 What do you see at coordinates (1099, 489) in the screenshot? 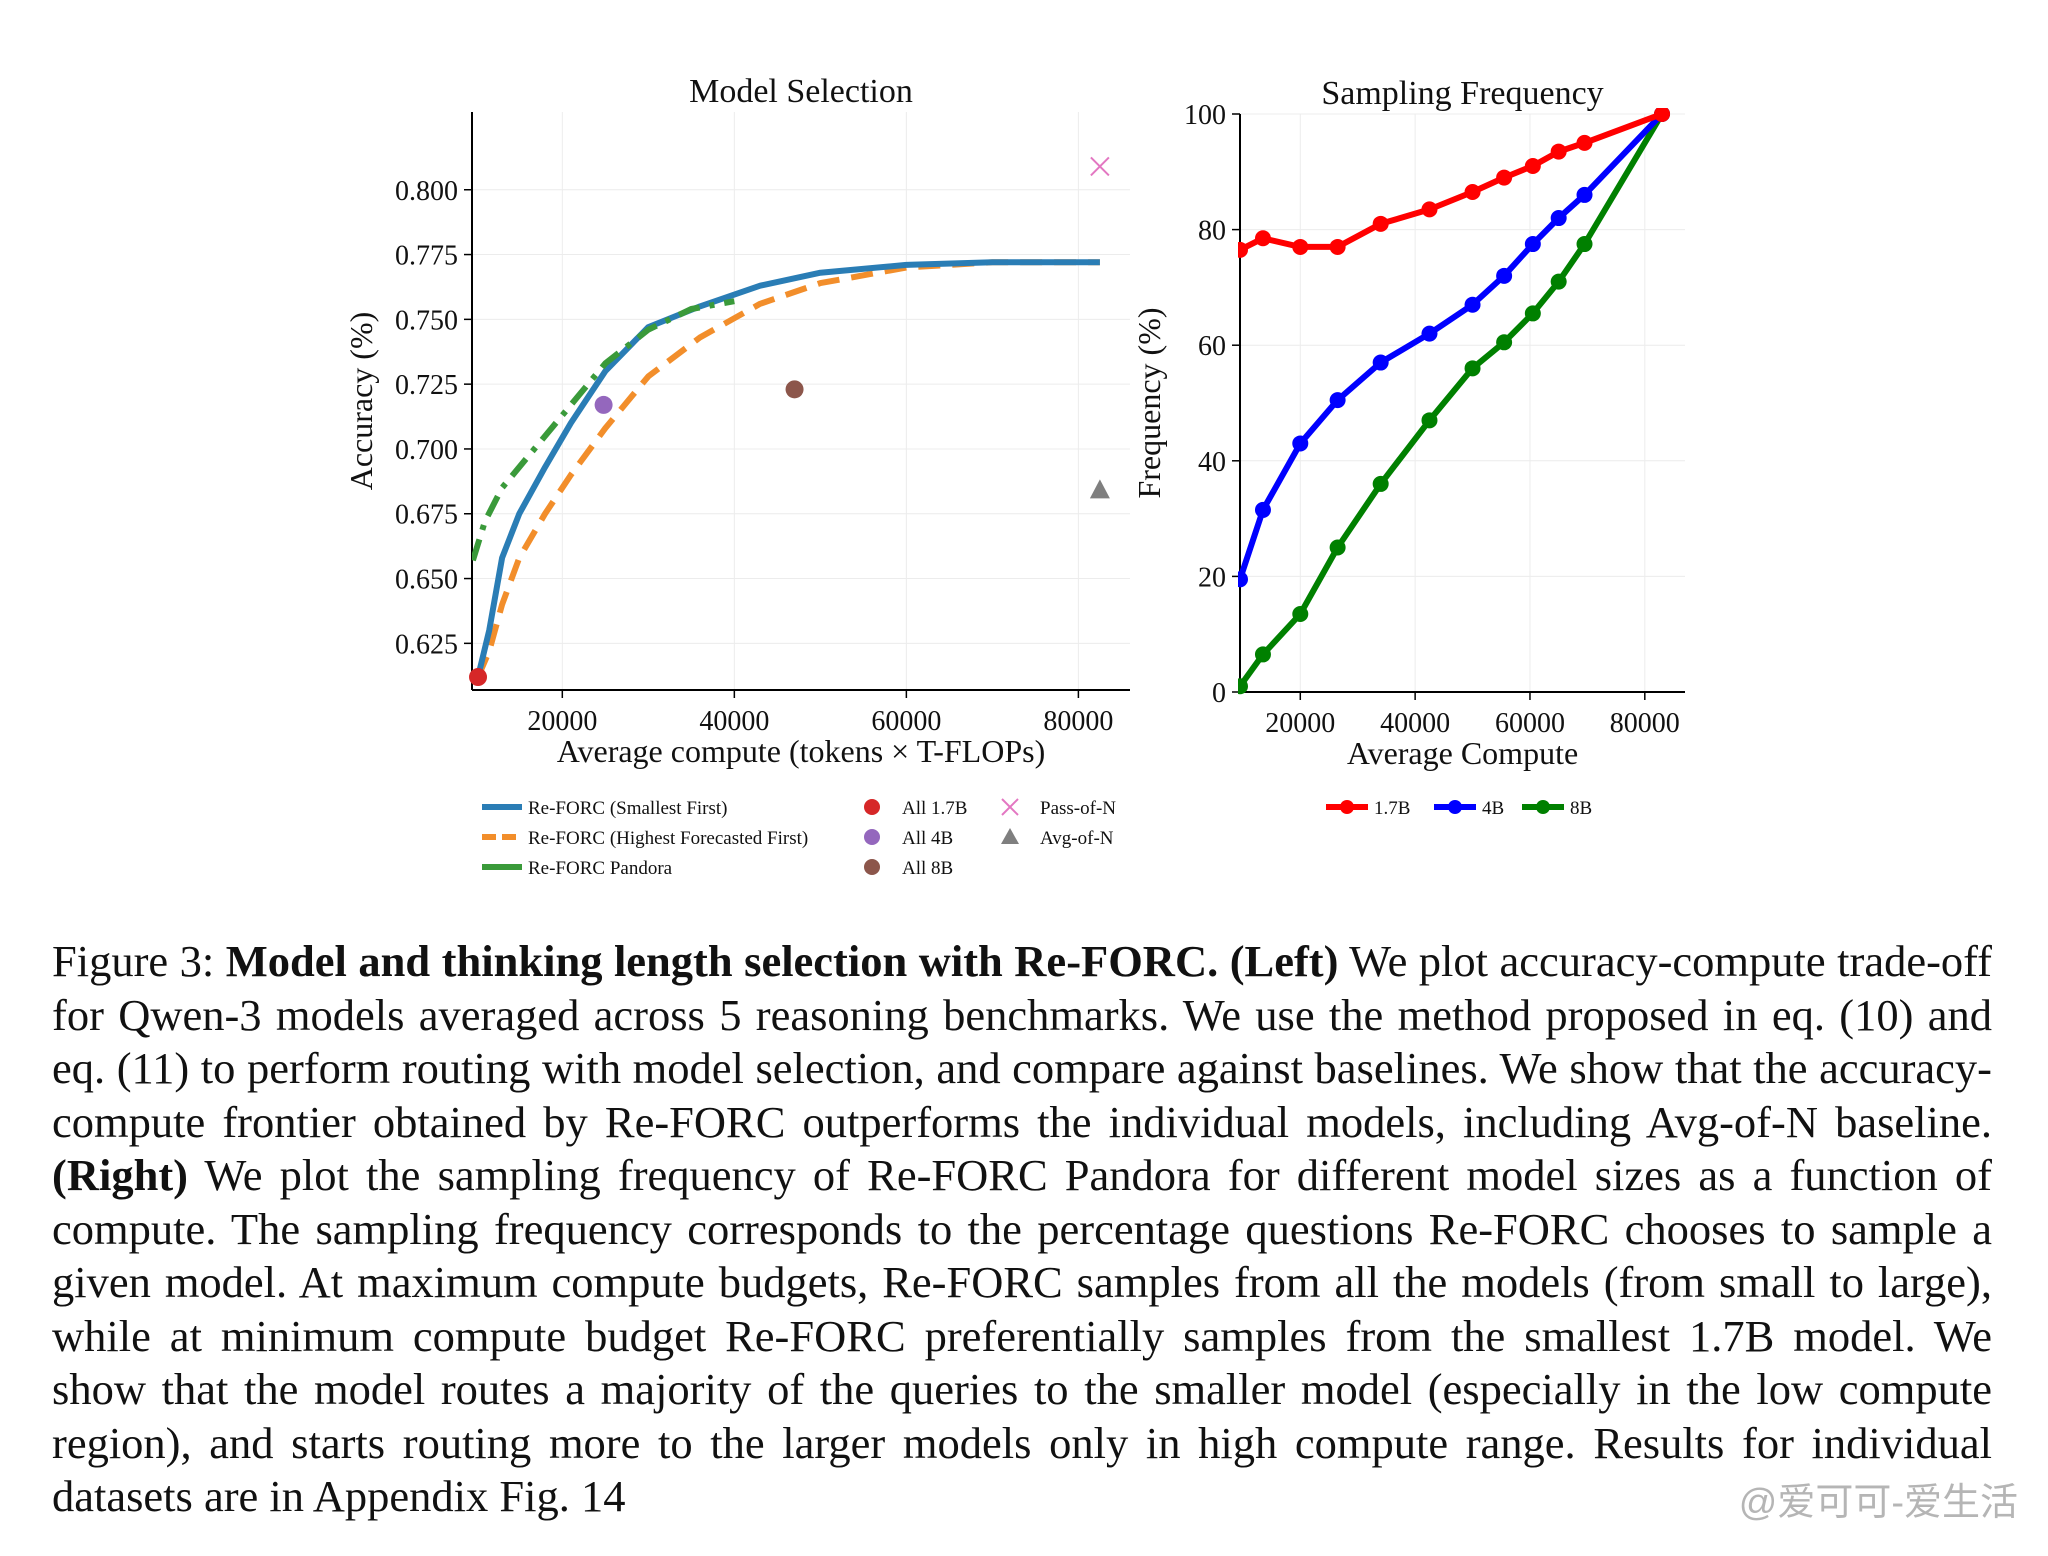
I see `point-avg-of-n` at bounding box center [1099, 489].